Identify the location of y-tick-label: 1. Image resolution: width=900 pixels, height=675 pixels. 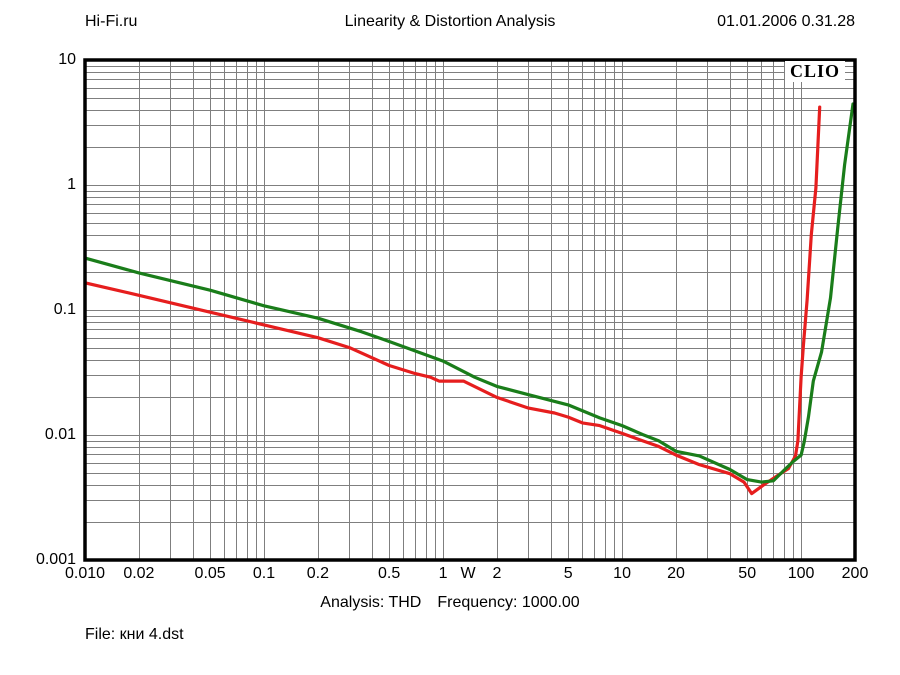
(71, 184).